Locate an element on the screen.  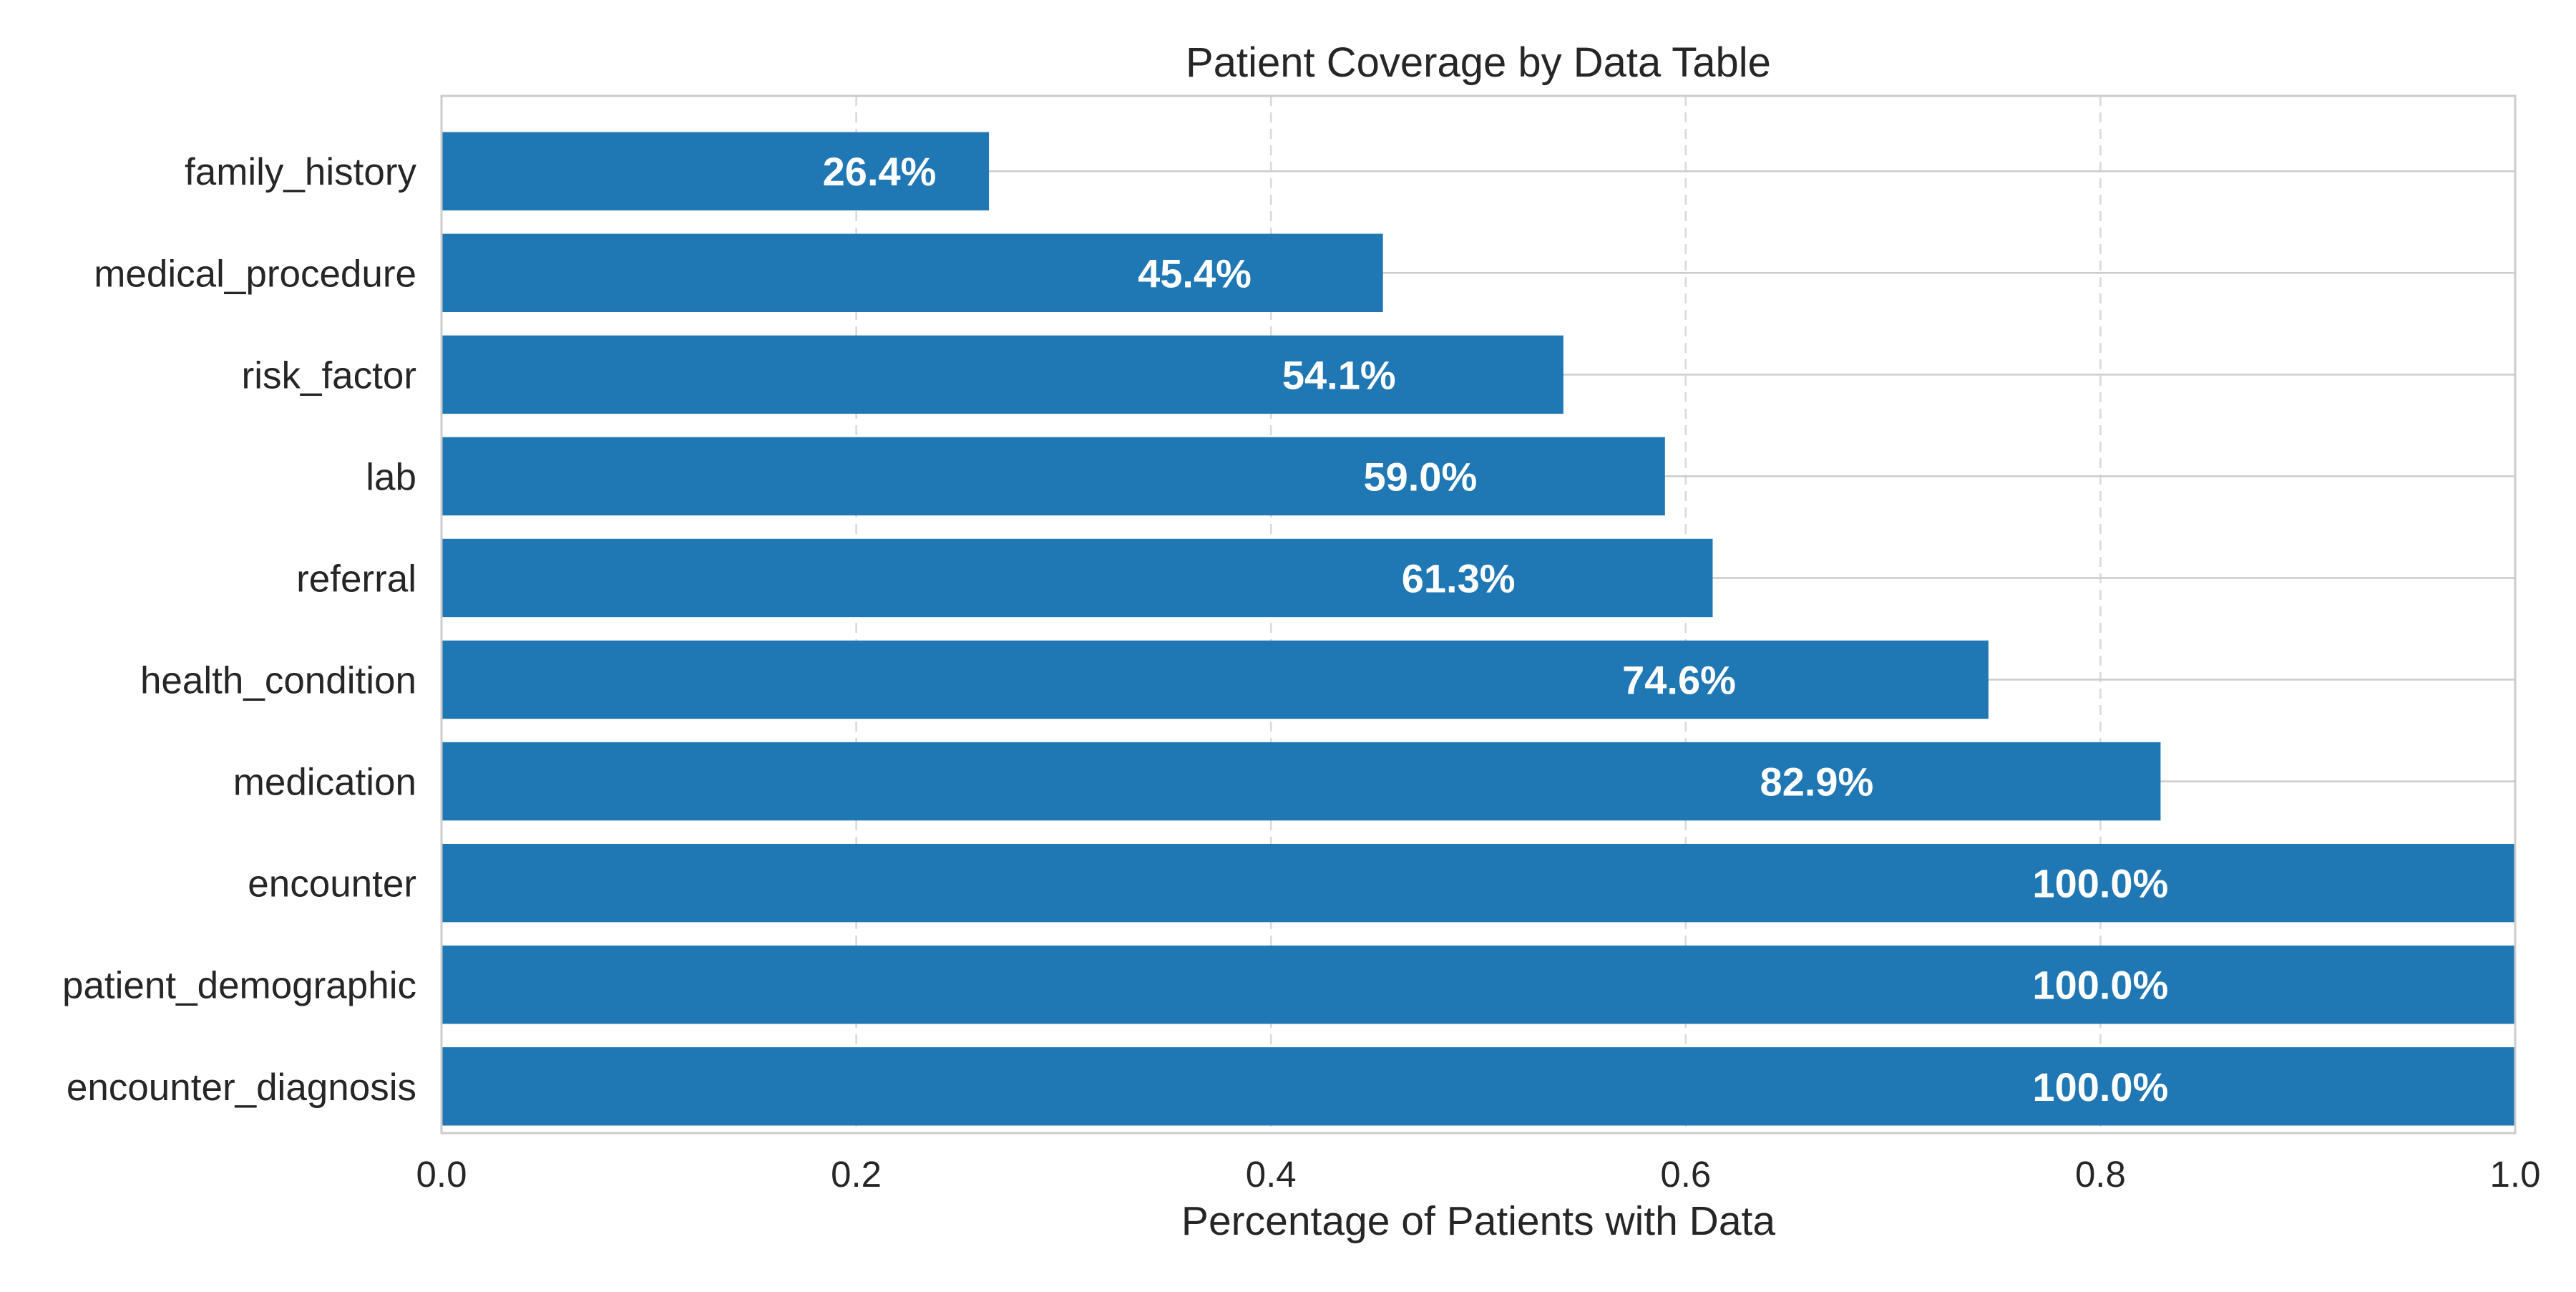
y-tick-label: family_history is located at coordinates (300, 172).